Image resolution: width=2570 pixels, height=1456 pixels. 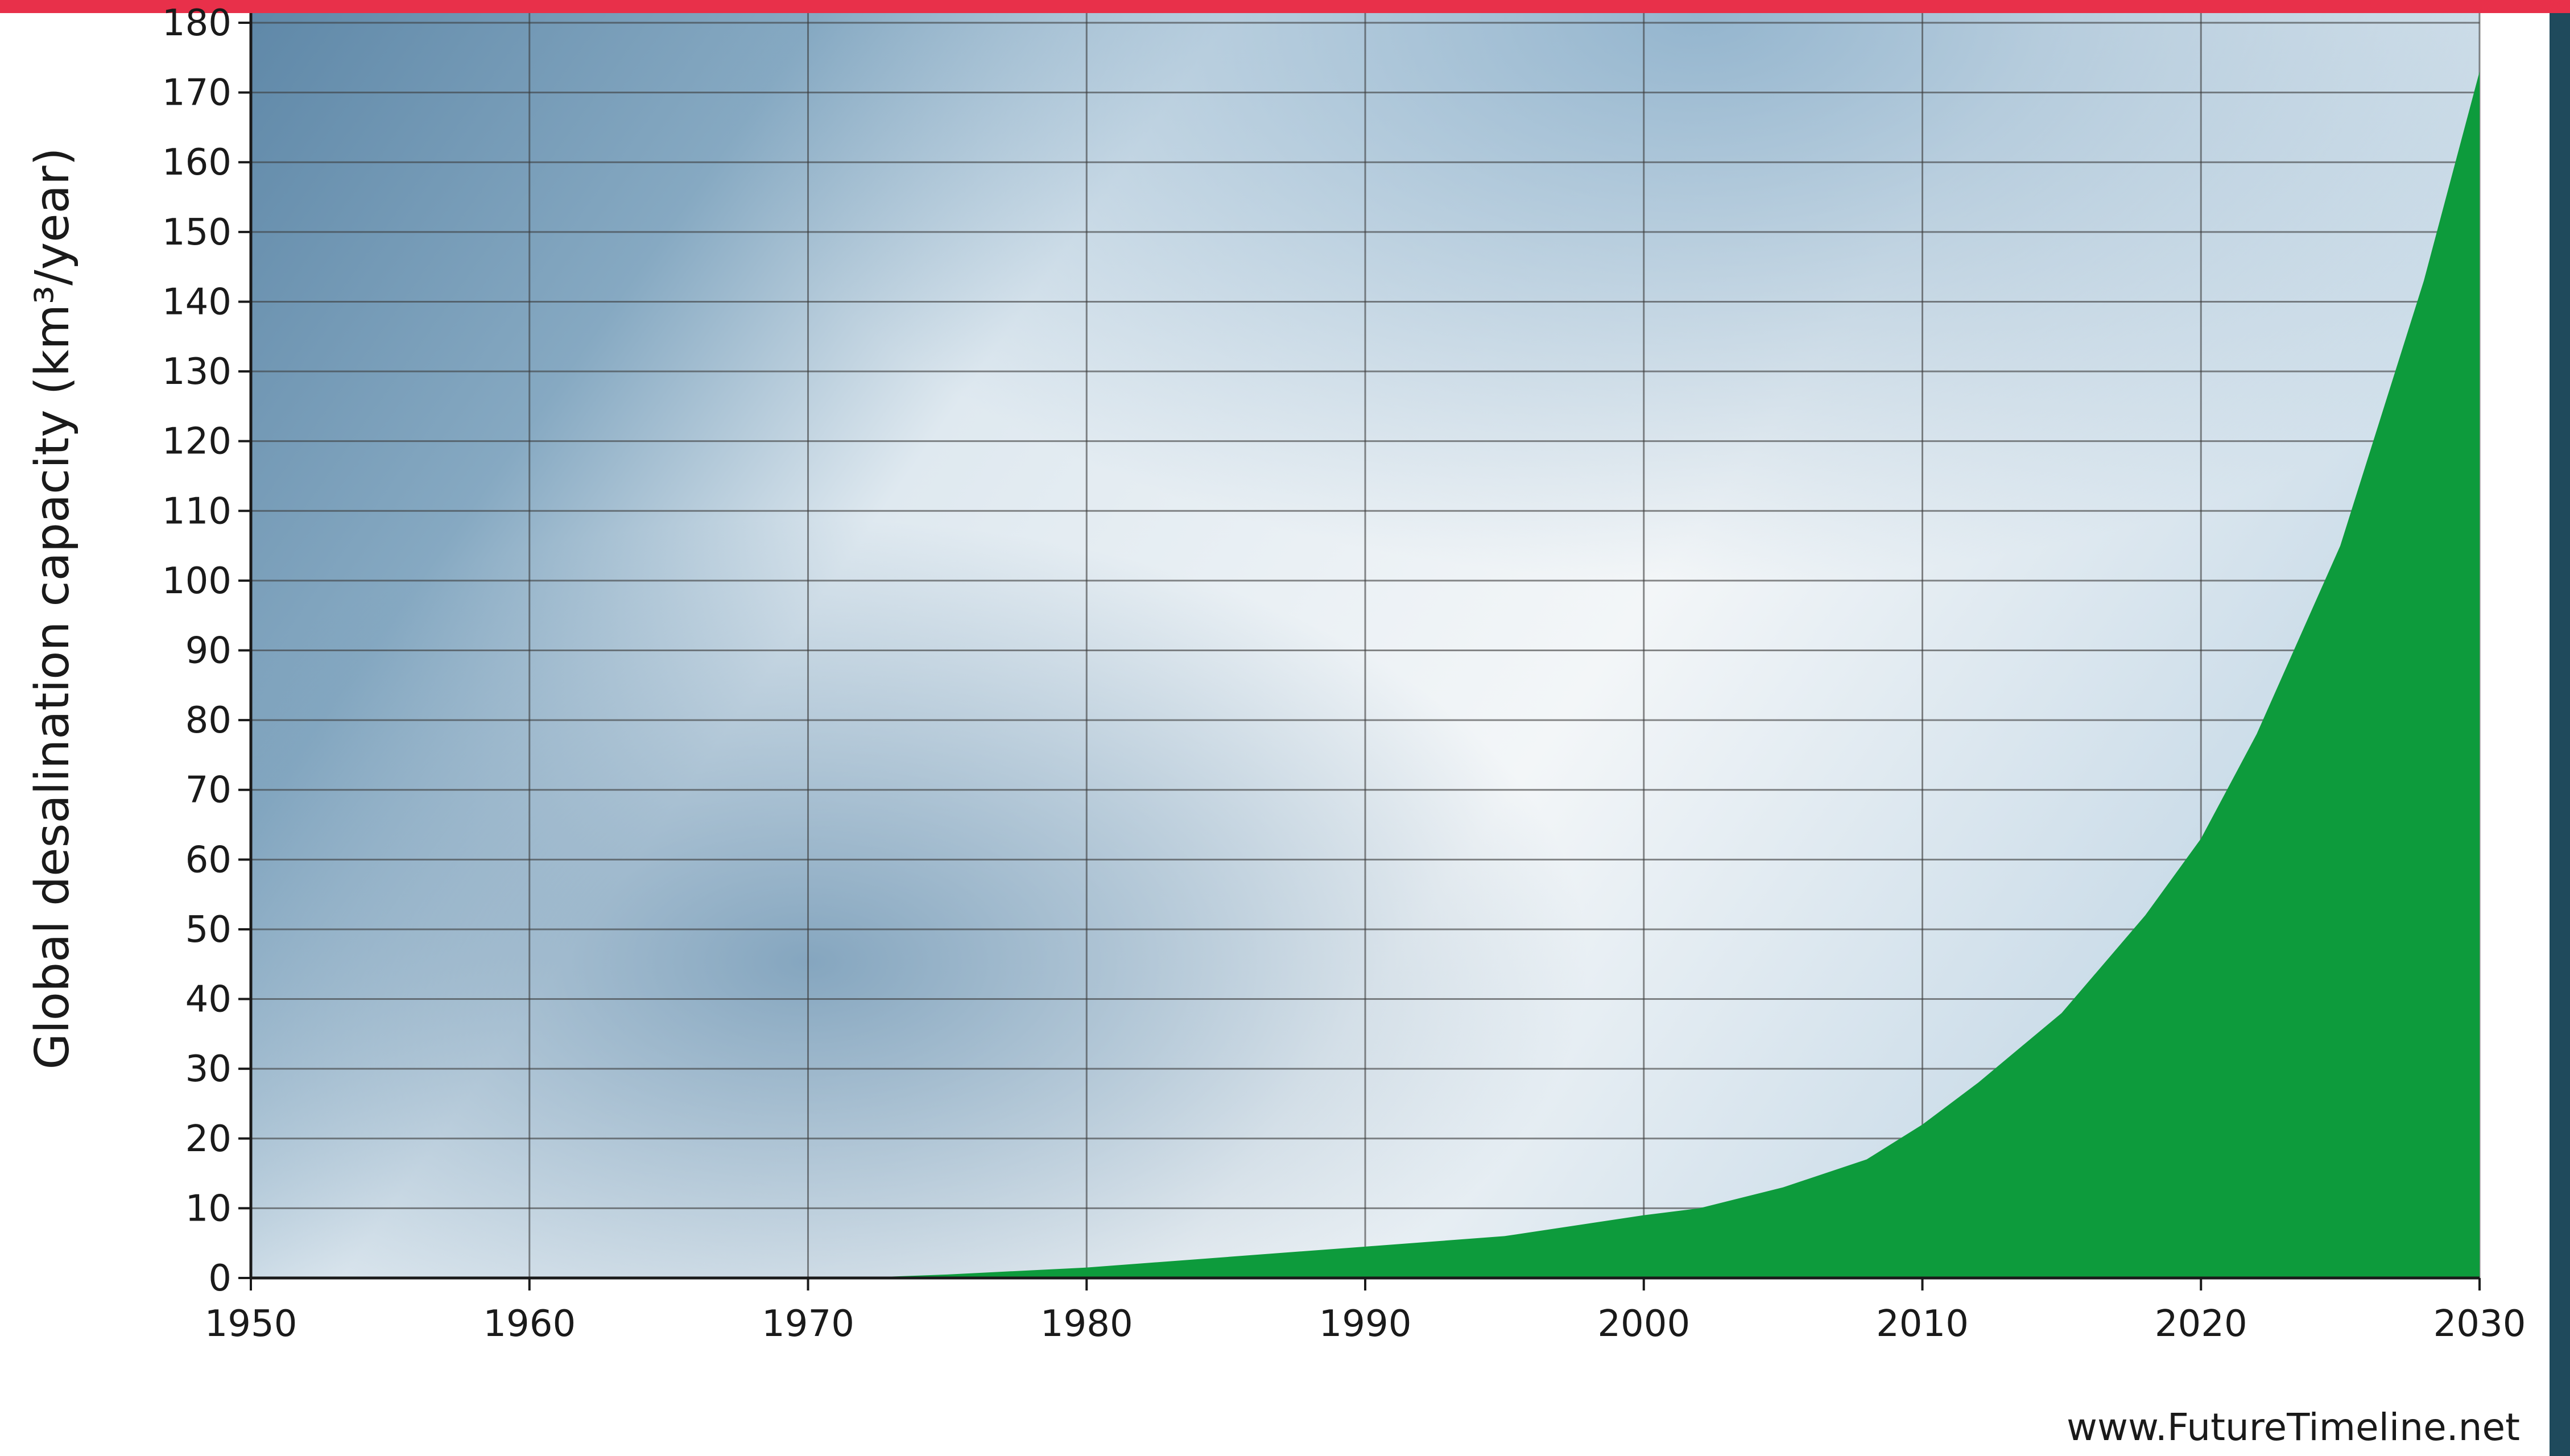 What do you see at coordinates (197, 23) in the screenshot?
I see `y-tick-label: 180` at bounding box center [197, 23].